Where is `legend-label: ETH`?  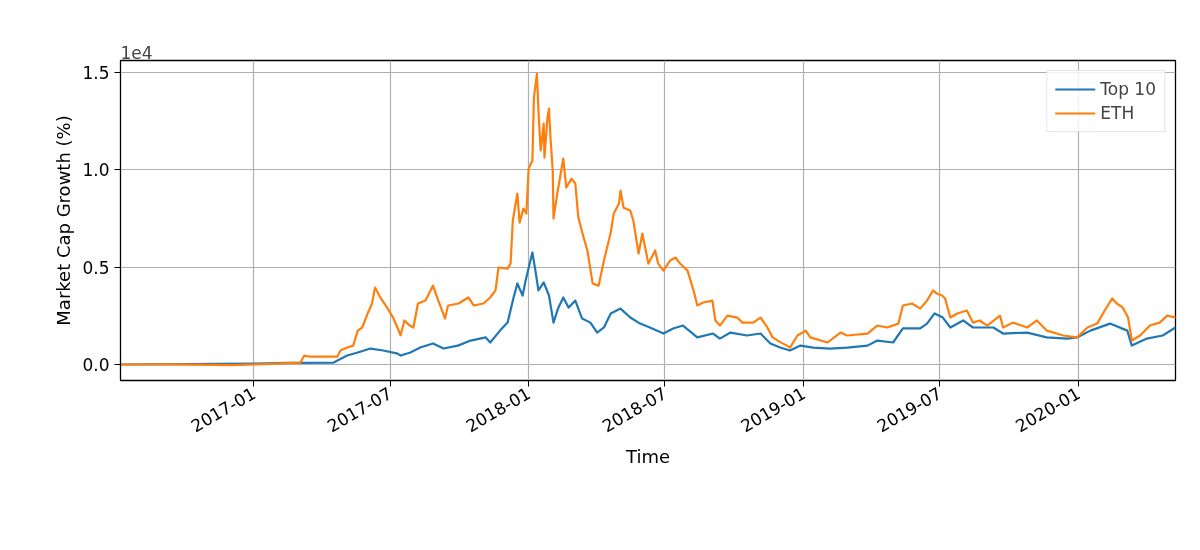 legend-label: ETH is located at coordinates (1117, 113).